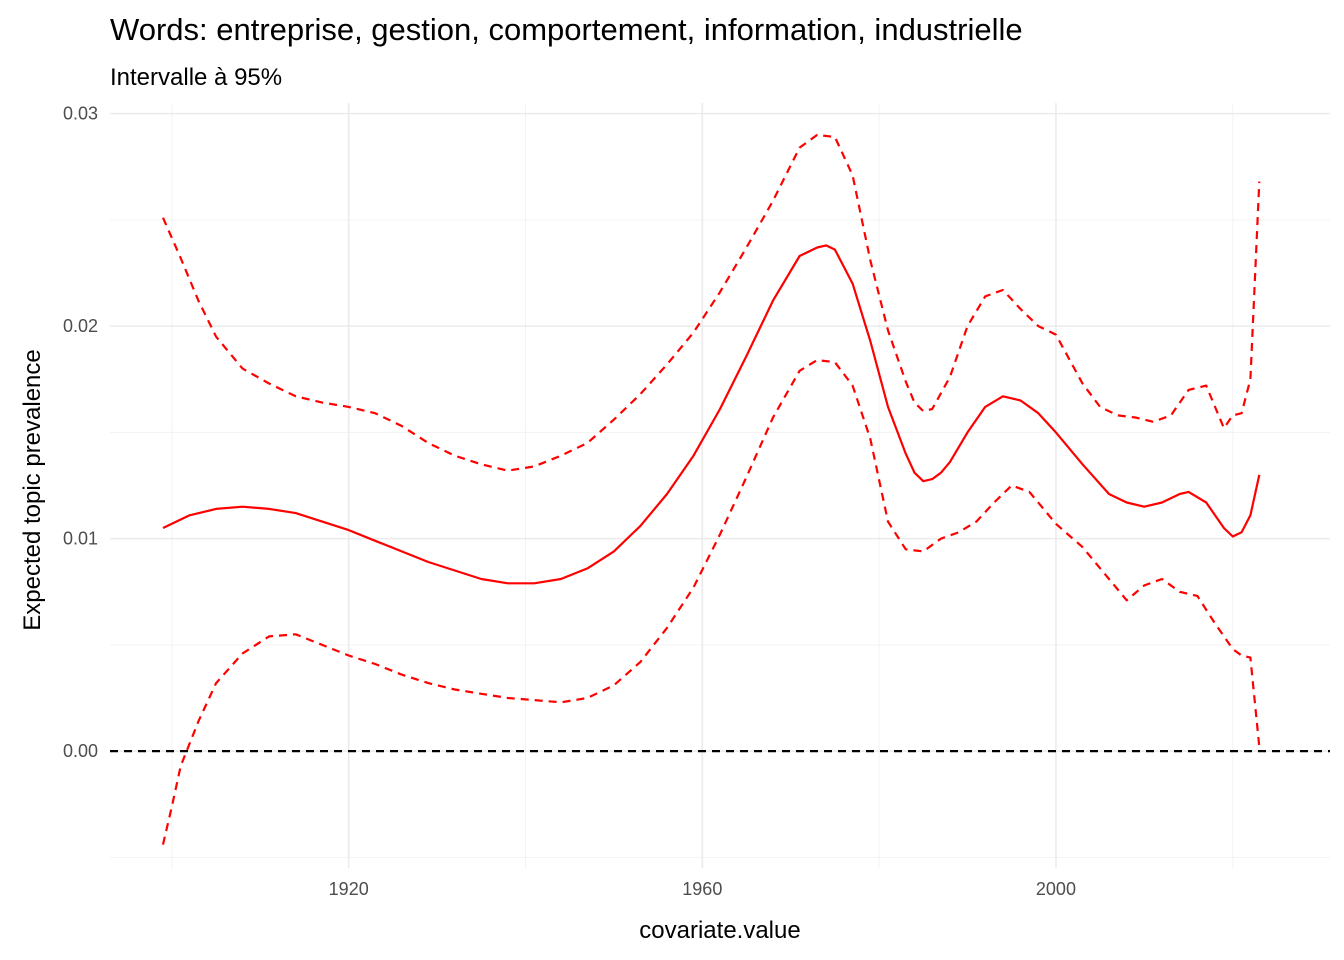  Describe the element at coordinates (80, 433) in the screenshot. I see `y-axis-tick-labels: 0.00 0.01 0.02 0.03` at that location.